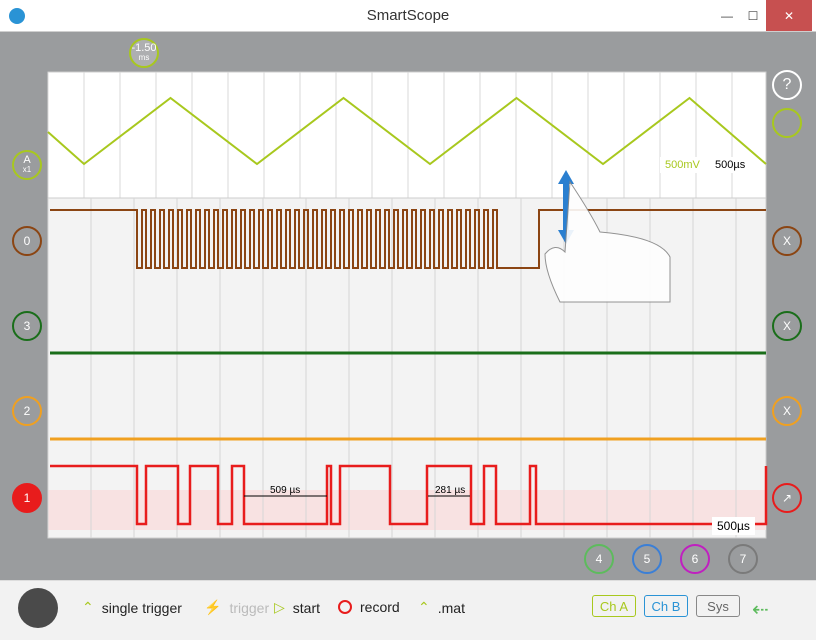 Image resolution: width=816 pixels, height=640 pixels. What do you see at coordinates (787, 241) in the screenshot?
I see `channel-0-right-handle: X` at bounding box center [787, 241].